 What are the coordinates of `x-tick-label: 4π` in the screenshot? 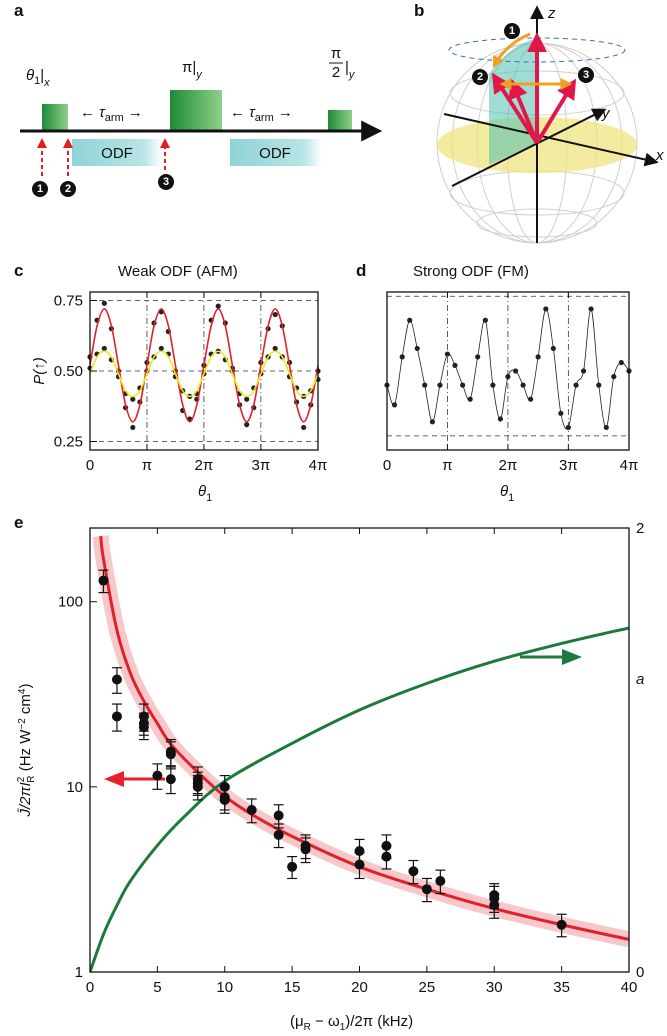 It's located at (318, 465).